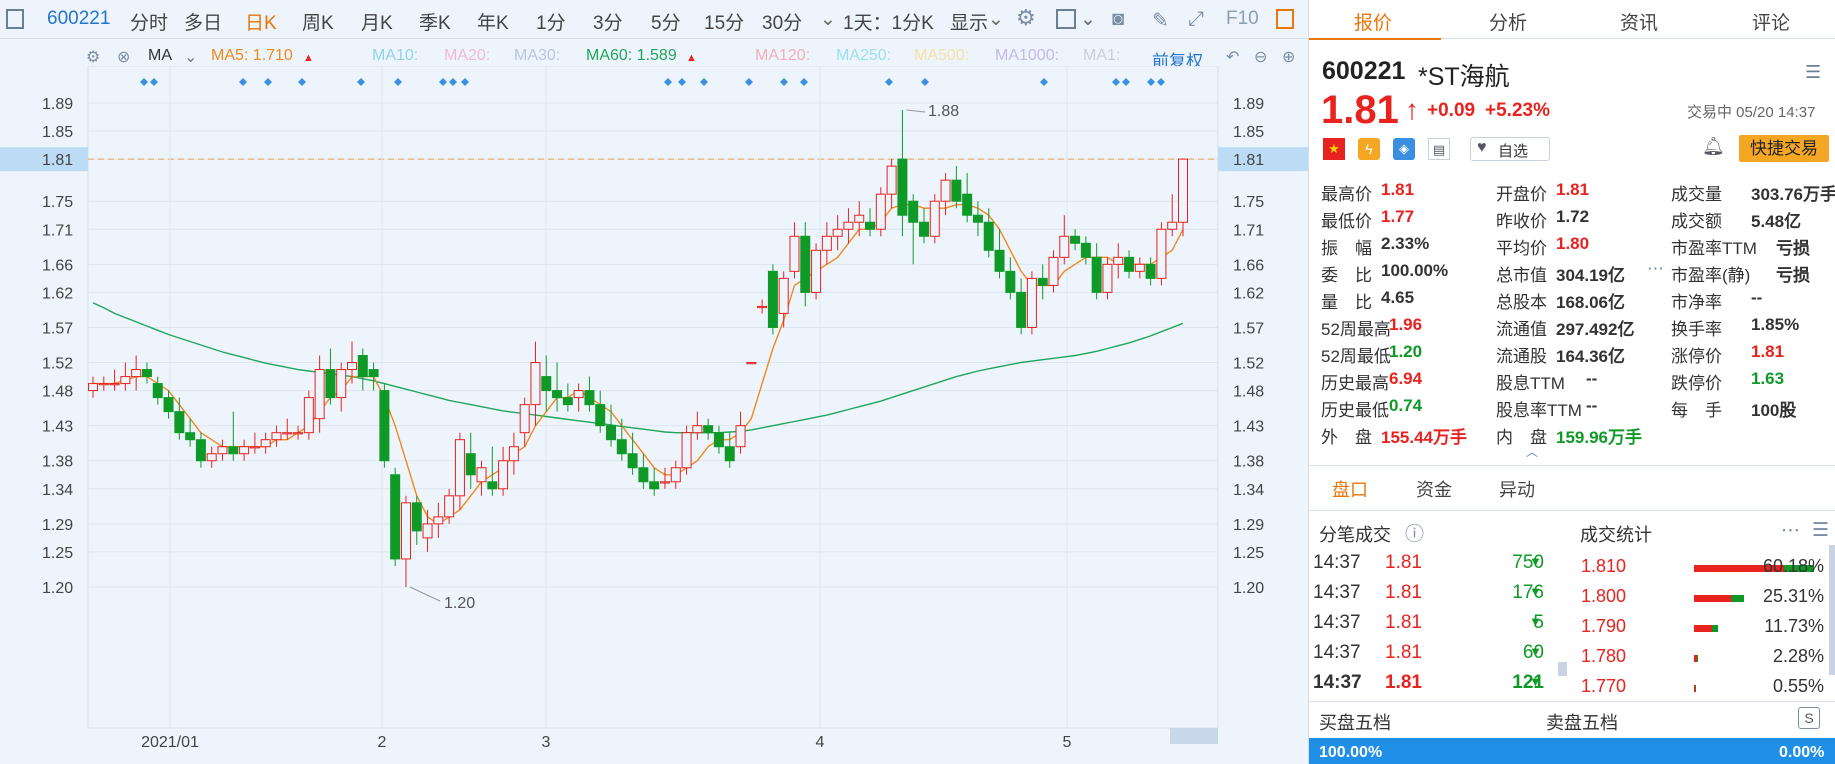 This screenshot has width=1835, height=764. What do you see at coordinates (1821, 530) in the screenshot?
I see `list-icon: ☰` at bounding box center [1821, 530].